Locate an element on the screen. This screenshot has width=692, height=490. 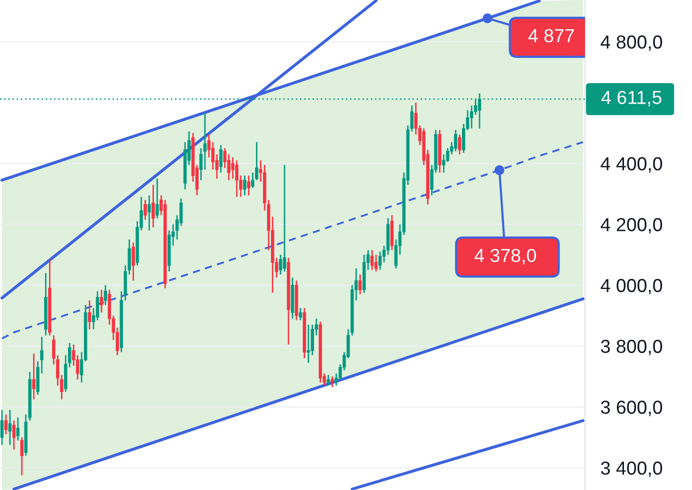
y-tick-label: 4 000,0 is located at coordinates (631, 286).